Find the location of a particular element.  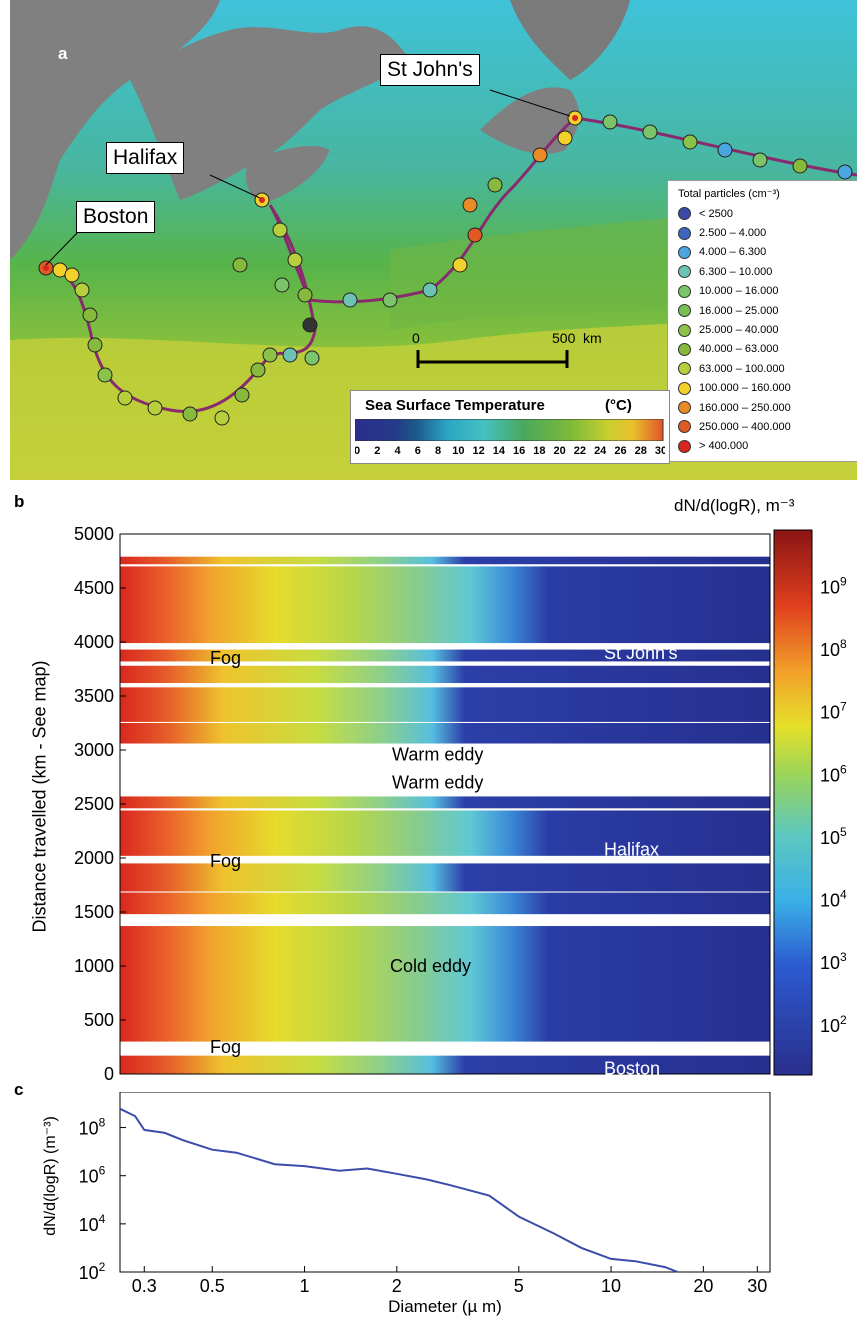

heatmap-colorbar is located at coordinates (793, 802).